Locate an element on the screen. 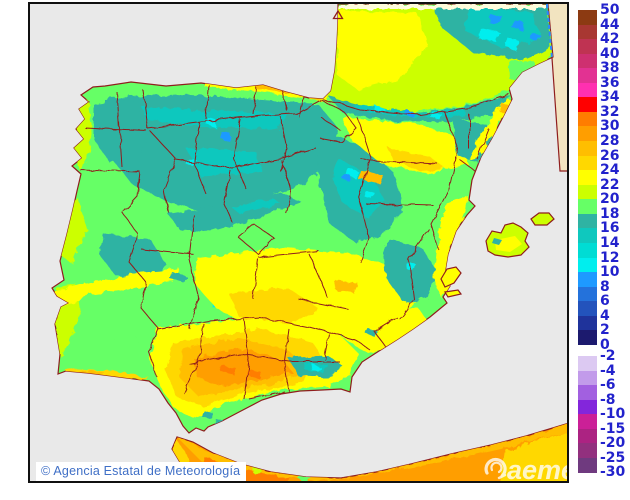  legend-label: 16 is located at coordinates (610, 228).